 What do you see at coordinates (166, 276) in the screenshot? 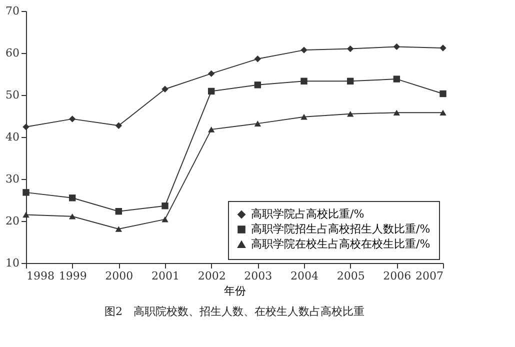
I see `x-tick-label: 2001` at bounding box center [166, 276].